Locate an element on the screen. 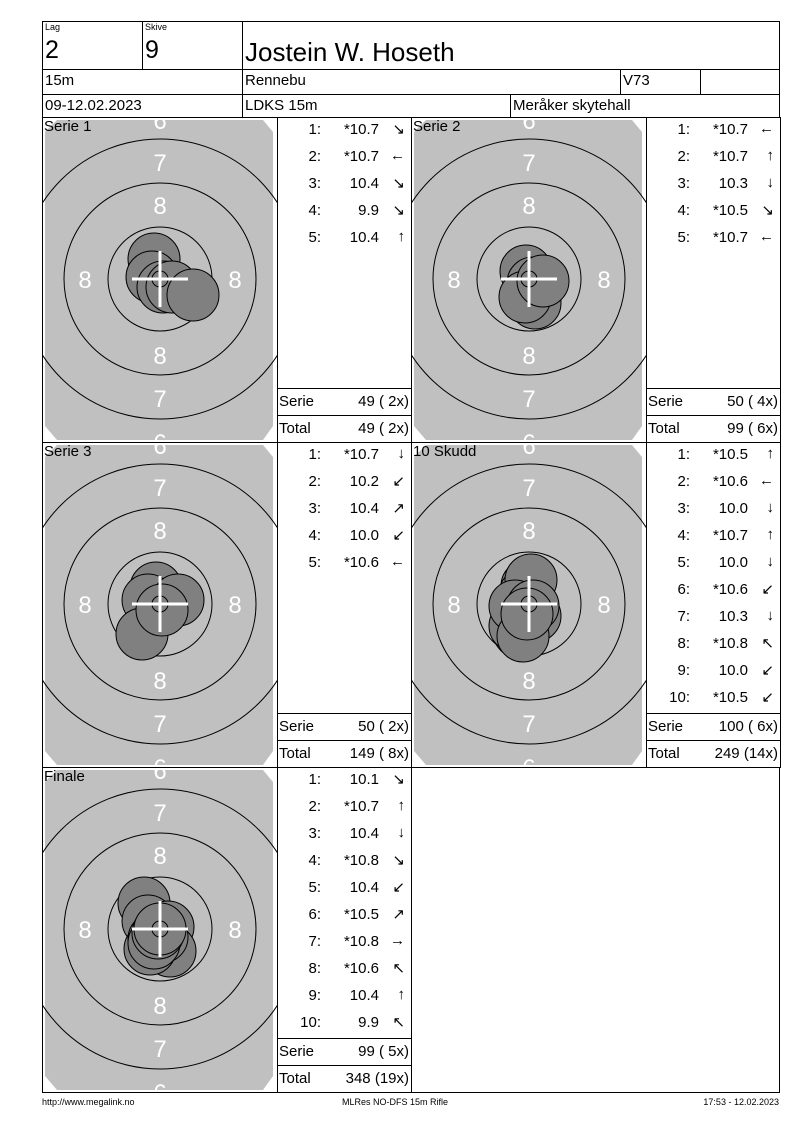 The image size is (800, 1130). shot-row: 1: *10.7 ↘ is located at coordinates (344, 134).